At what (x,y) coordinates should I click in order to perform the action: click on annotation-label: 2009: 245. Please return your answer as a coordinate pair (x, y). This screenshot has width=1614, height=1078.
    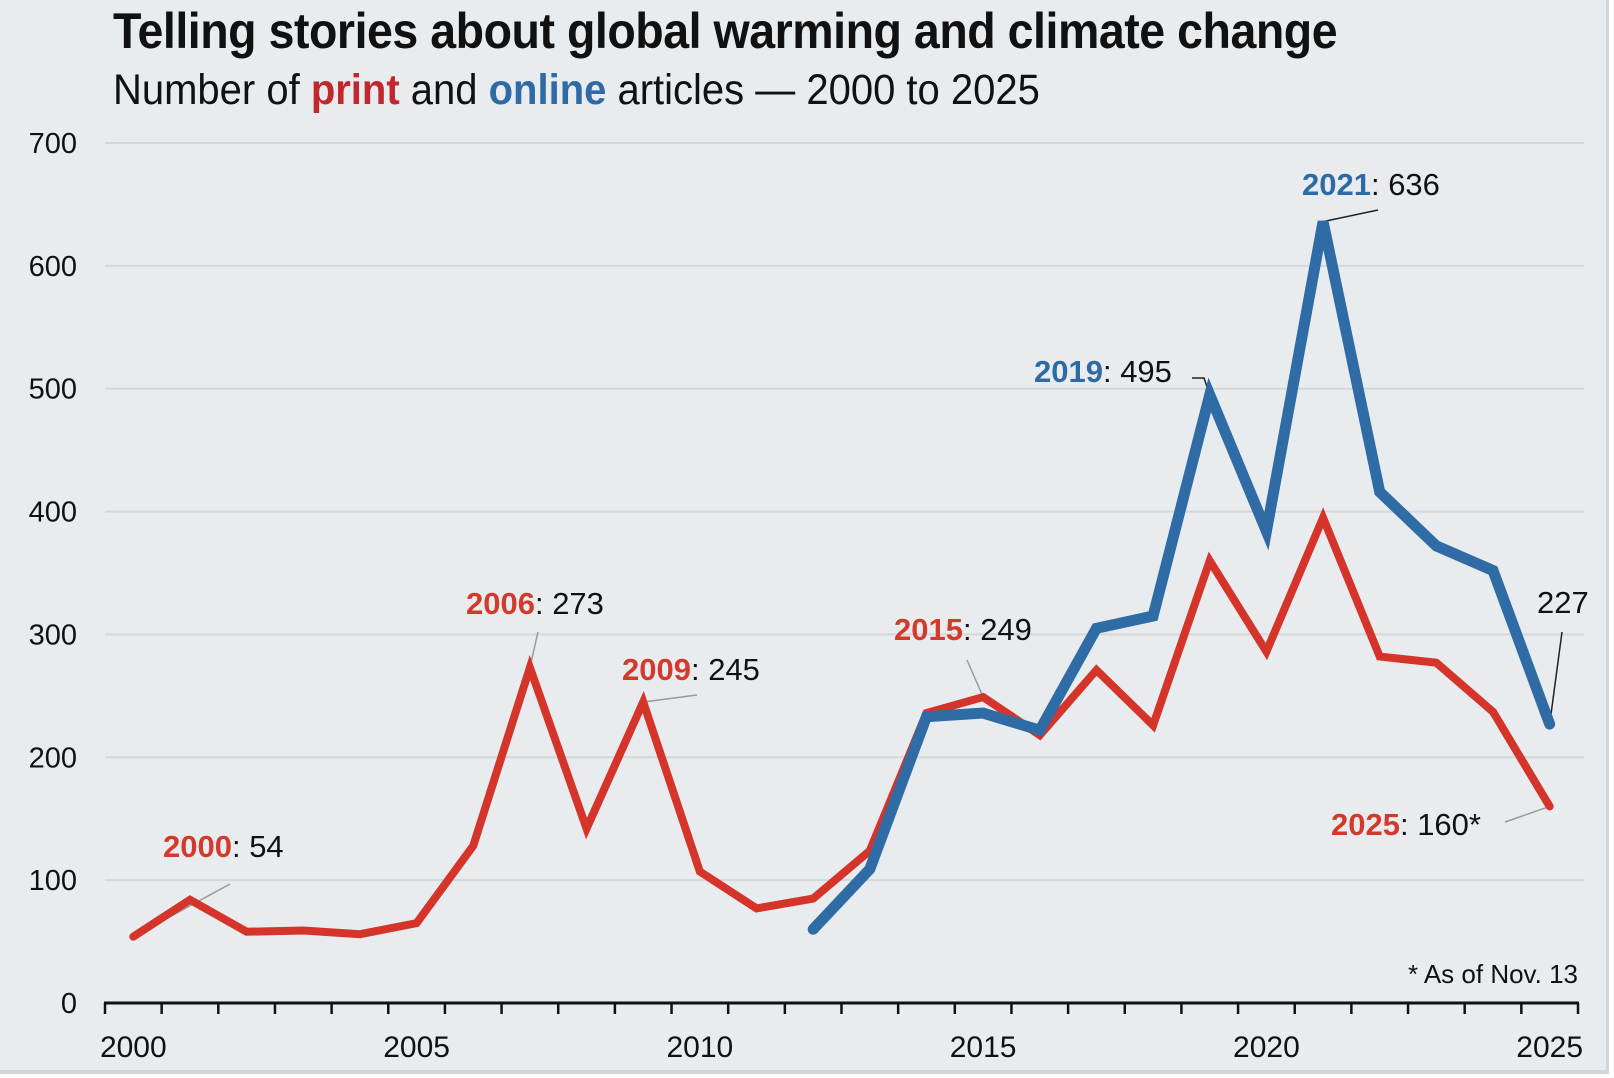
    Looking at the image, I should click on (691, 669).